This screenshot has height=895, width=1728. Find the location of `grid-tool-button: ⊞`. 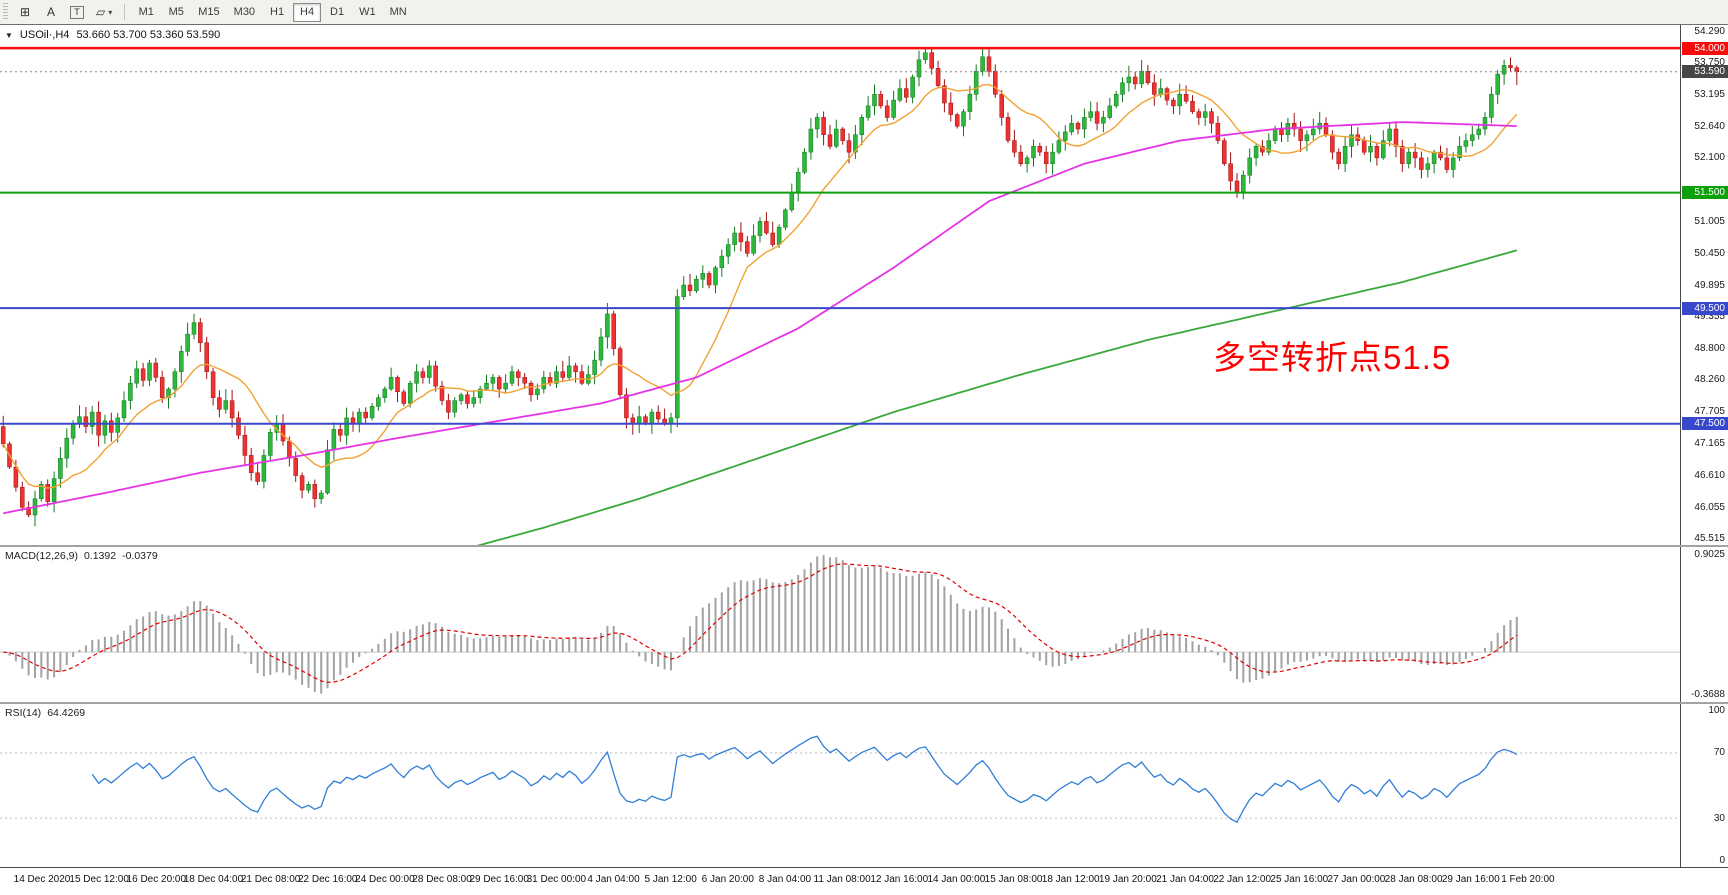

grid-tool-button: ⊞ is located at coordinates (25, 12).